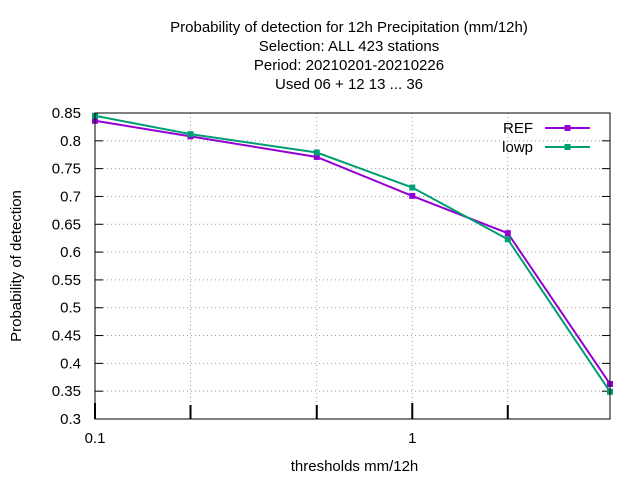  What do you see at coordinates (95, 438) in the screenshot?
I see `x-tick-label: 0.1` at bounding box center [95, 438].